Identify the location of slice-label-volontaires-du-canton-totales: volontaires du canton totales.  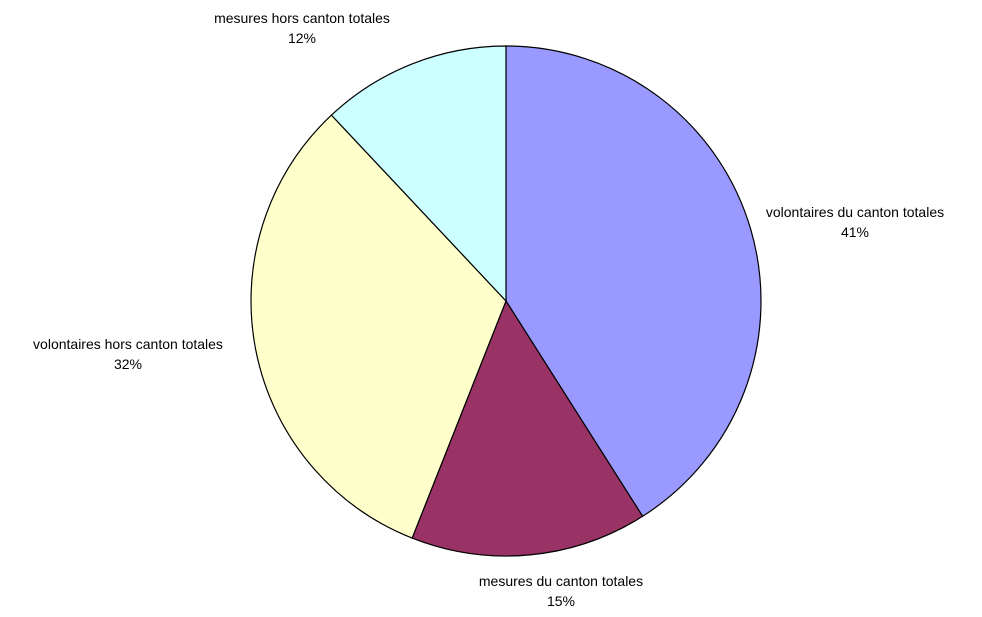
(855, 212).